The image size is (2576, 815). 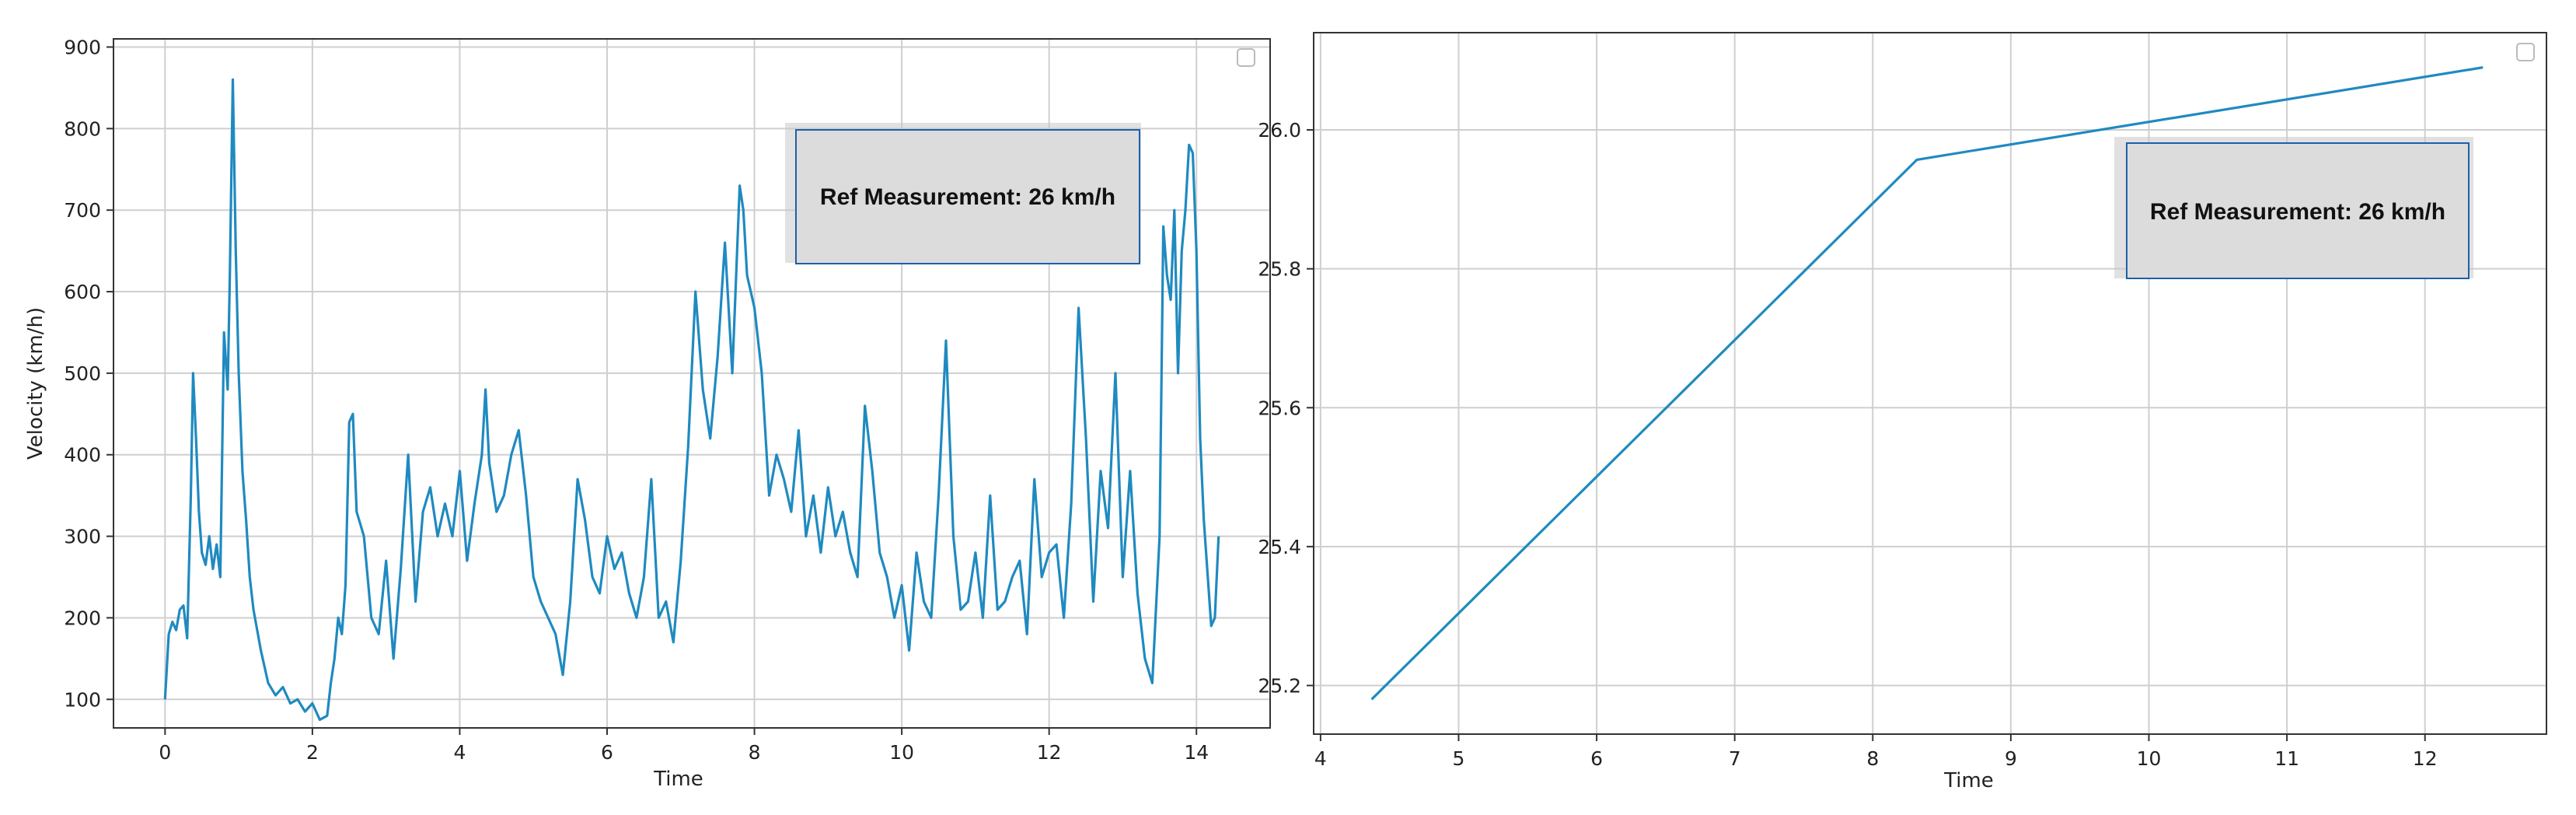 What do you see at coordinates (684, 746) in the screenshot?
I see `x-axis-ticks: 0 2 4 6 8 10 12 14` at bounding box center [684, 746].